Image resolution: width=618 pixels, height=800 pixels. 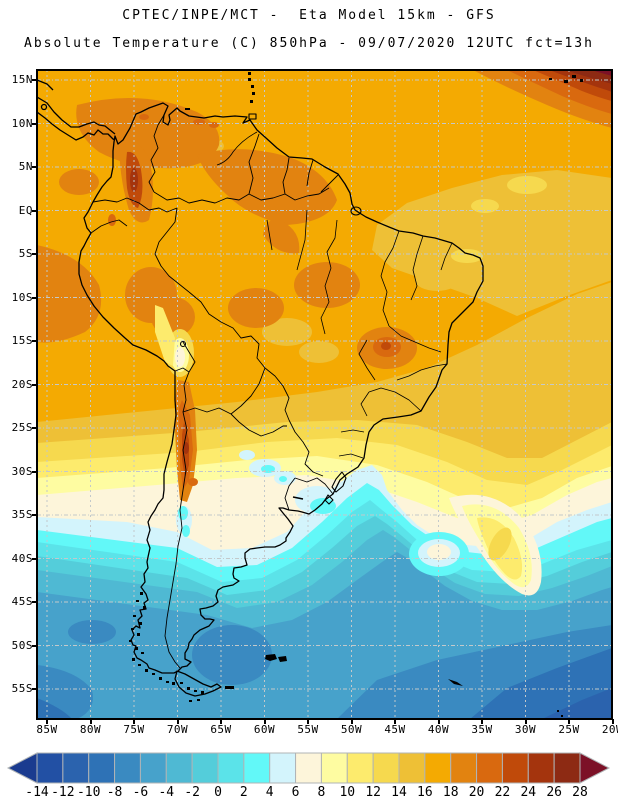 What do you see at coordinates (37, 792) in the screenshot?
I see `colorbar-tick-label: -14` at bounding box center [37, 792].